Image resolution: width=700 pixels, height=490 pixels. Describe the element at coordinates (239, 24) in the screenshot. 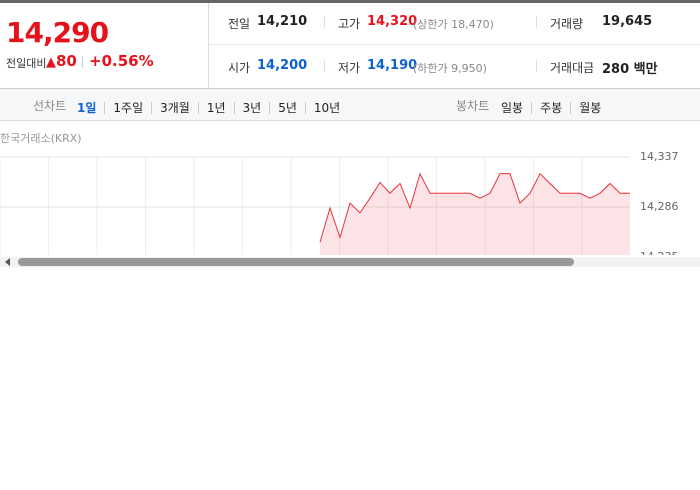

I see `stat-label: 전일` at that location.